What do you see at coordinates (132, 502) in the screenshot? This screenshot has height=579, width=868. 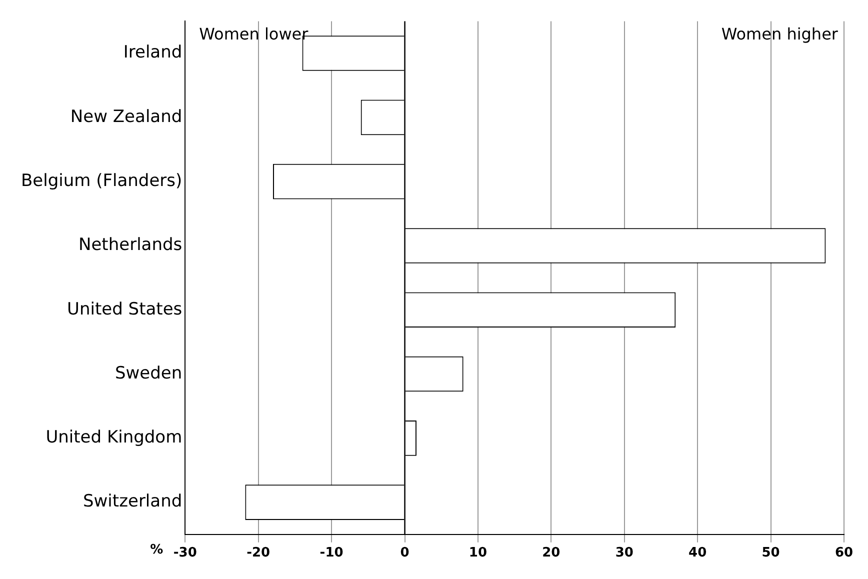 I see `y-tick-label: Switzerland` at bounding box center [132, 502].